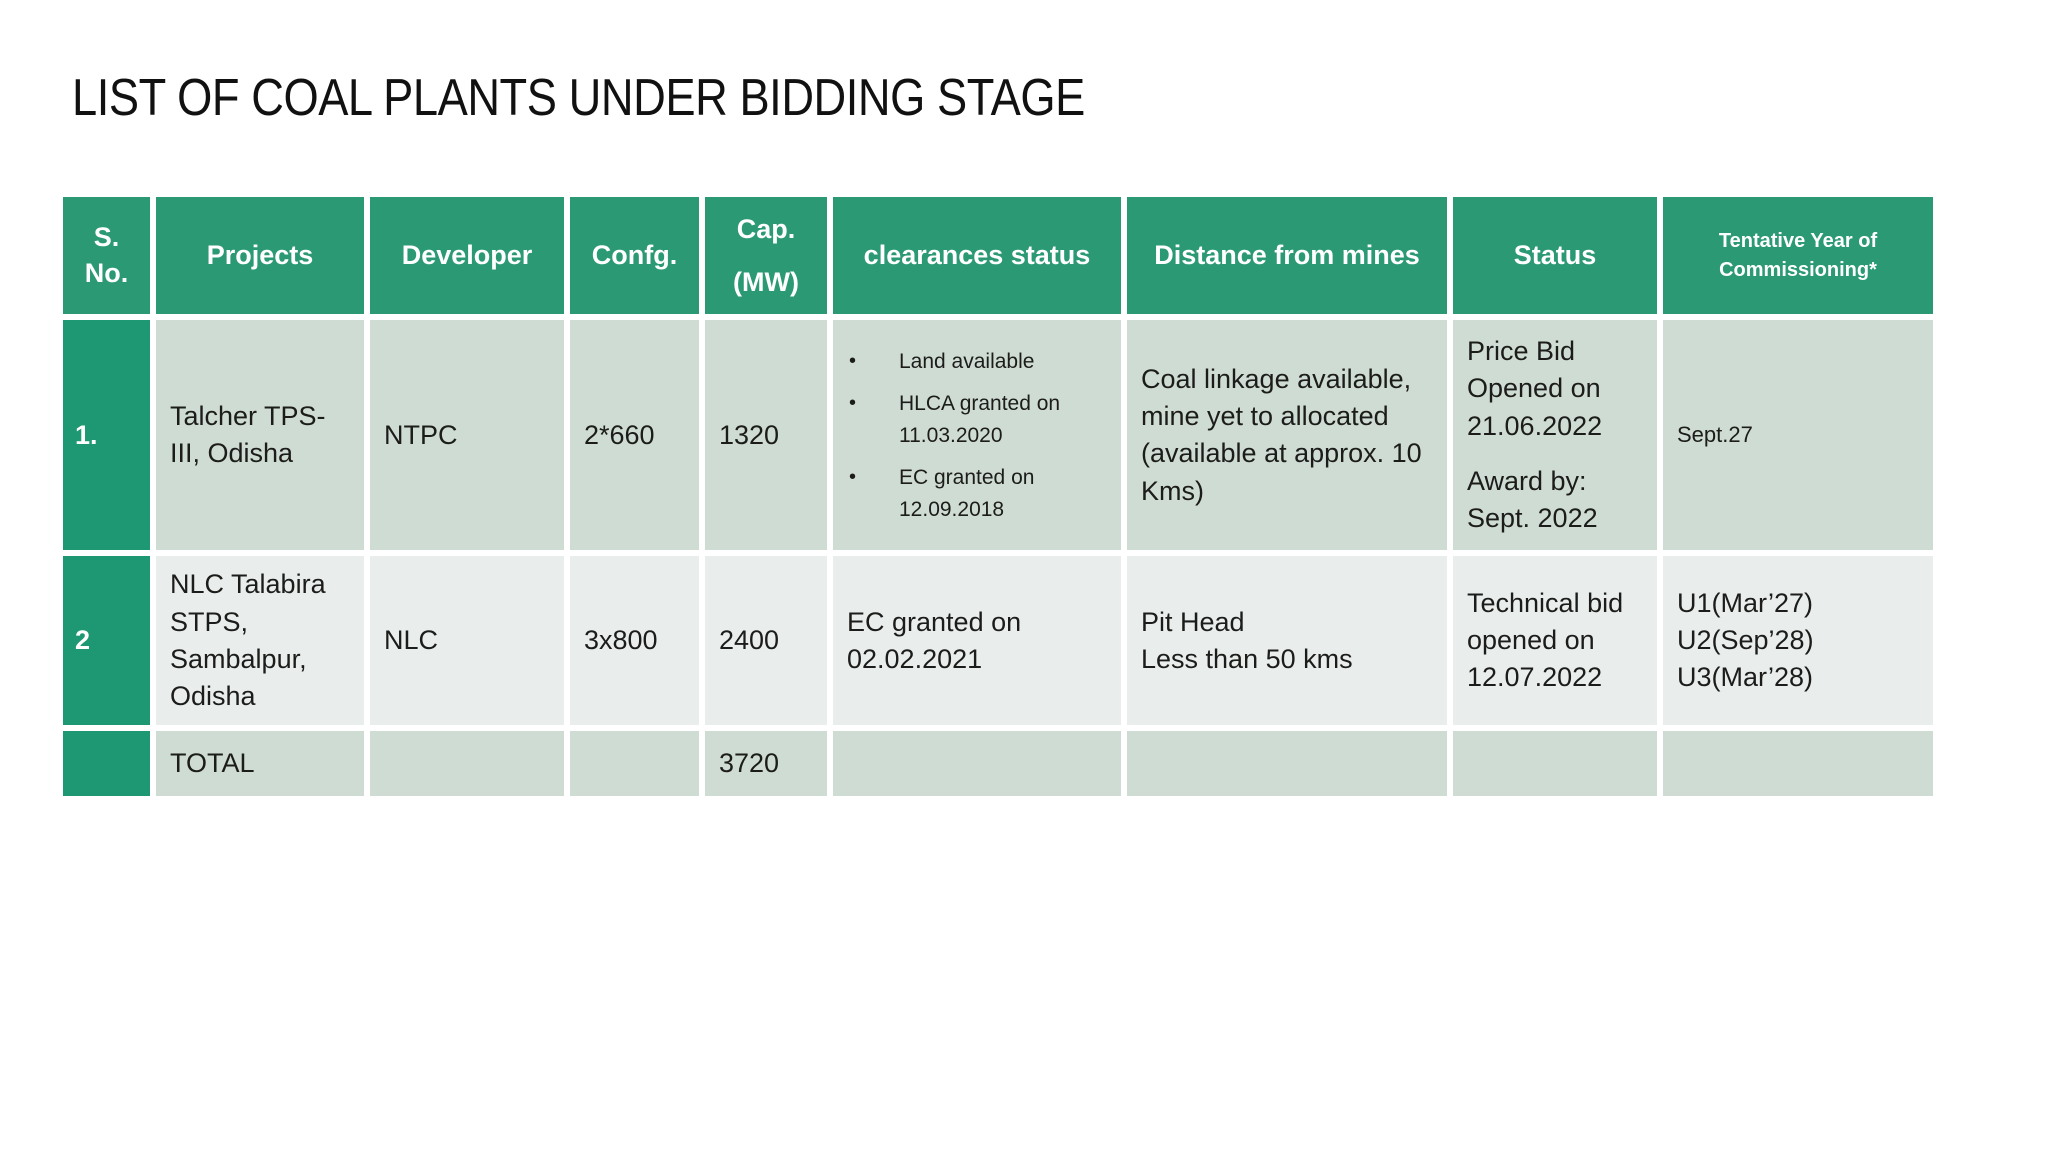 The height and width of the screenshot is (1152, 2048). What do you see at coordinates (106, 764) in the screenshot?
I see `cell-sno-total` at bounding box center [106, 764].